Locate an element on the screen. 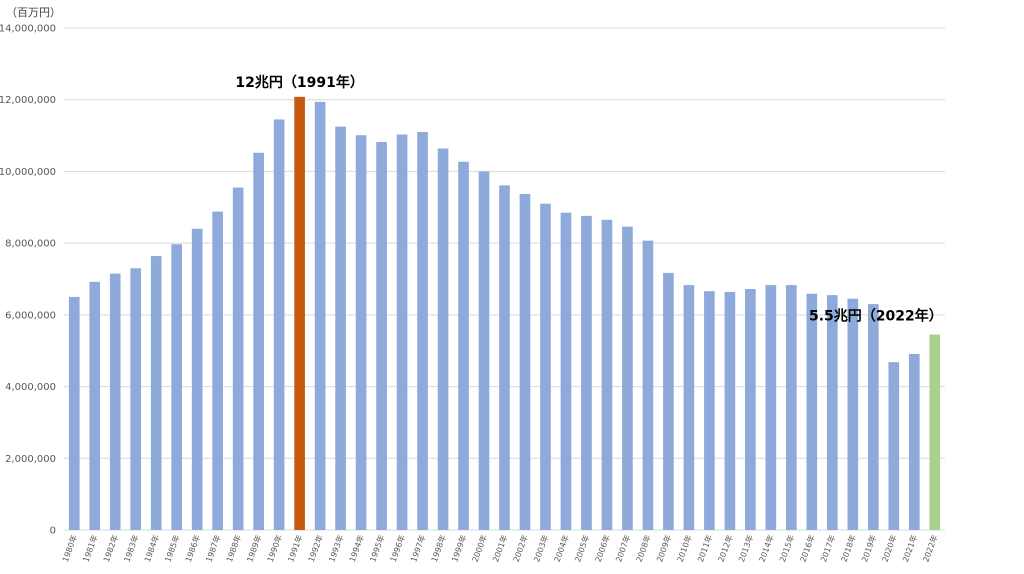 Image resolution: width=1024 pixels, height=574 pixels. x-tick-label: 1991年 is located at coordinates (294, 548).